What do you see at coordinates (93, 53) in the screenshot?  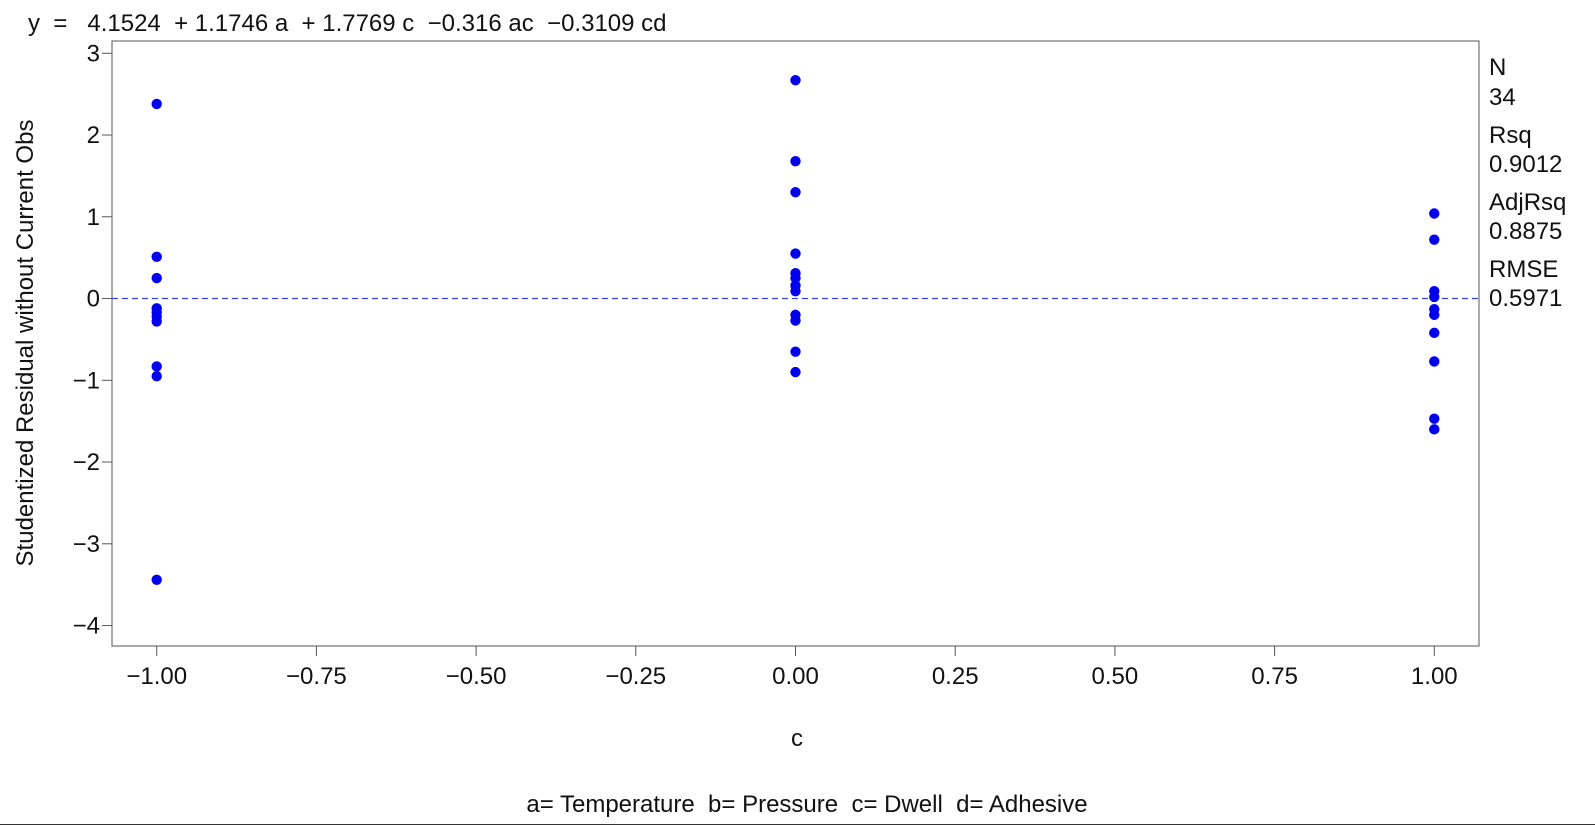 I see `y-tick-label: 3` at bounding box center [93, 53].